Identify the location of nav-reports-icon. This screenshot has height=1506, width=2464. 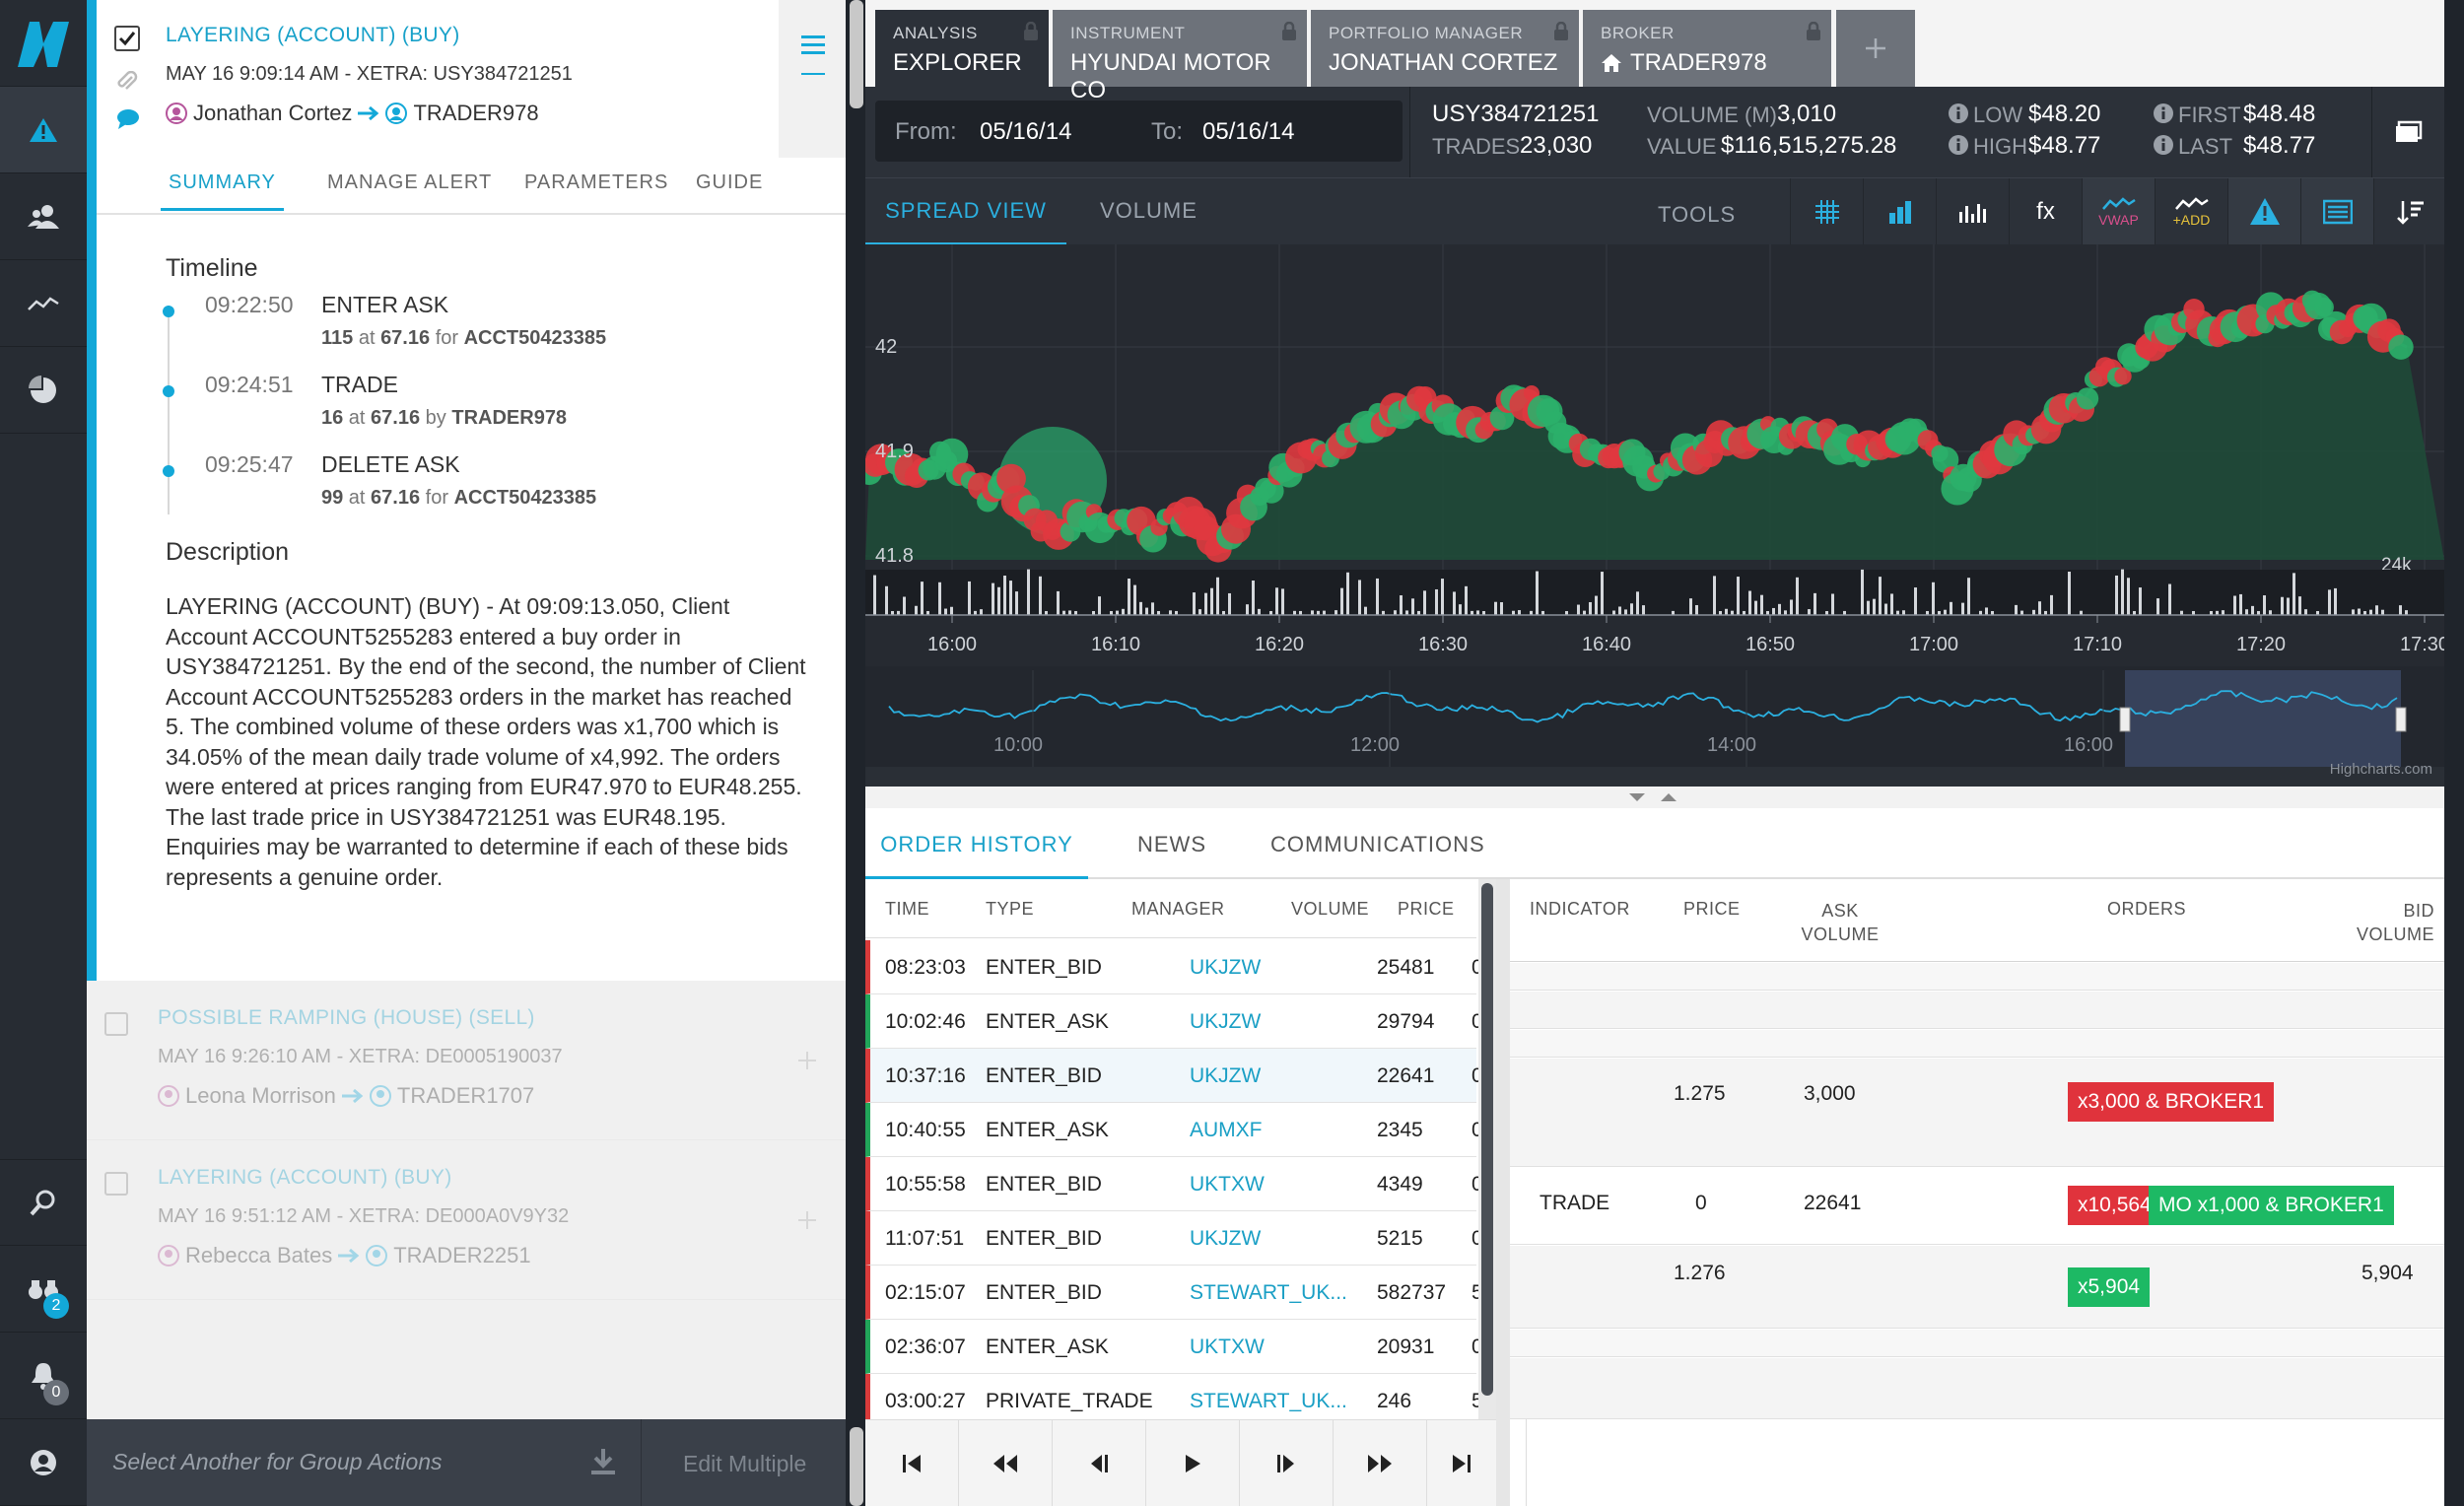
(43, 390).